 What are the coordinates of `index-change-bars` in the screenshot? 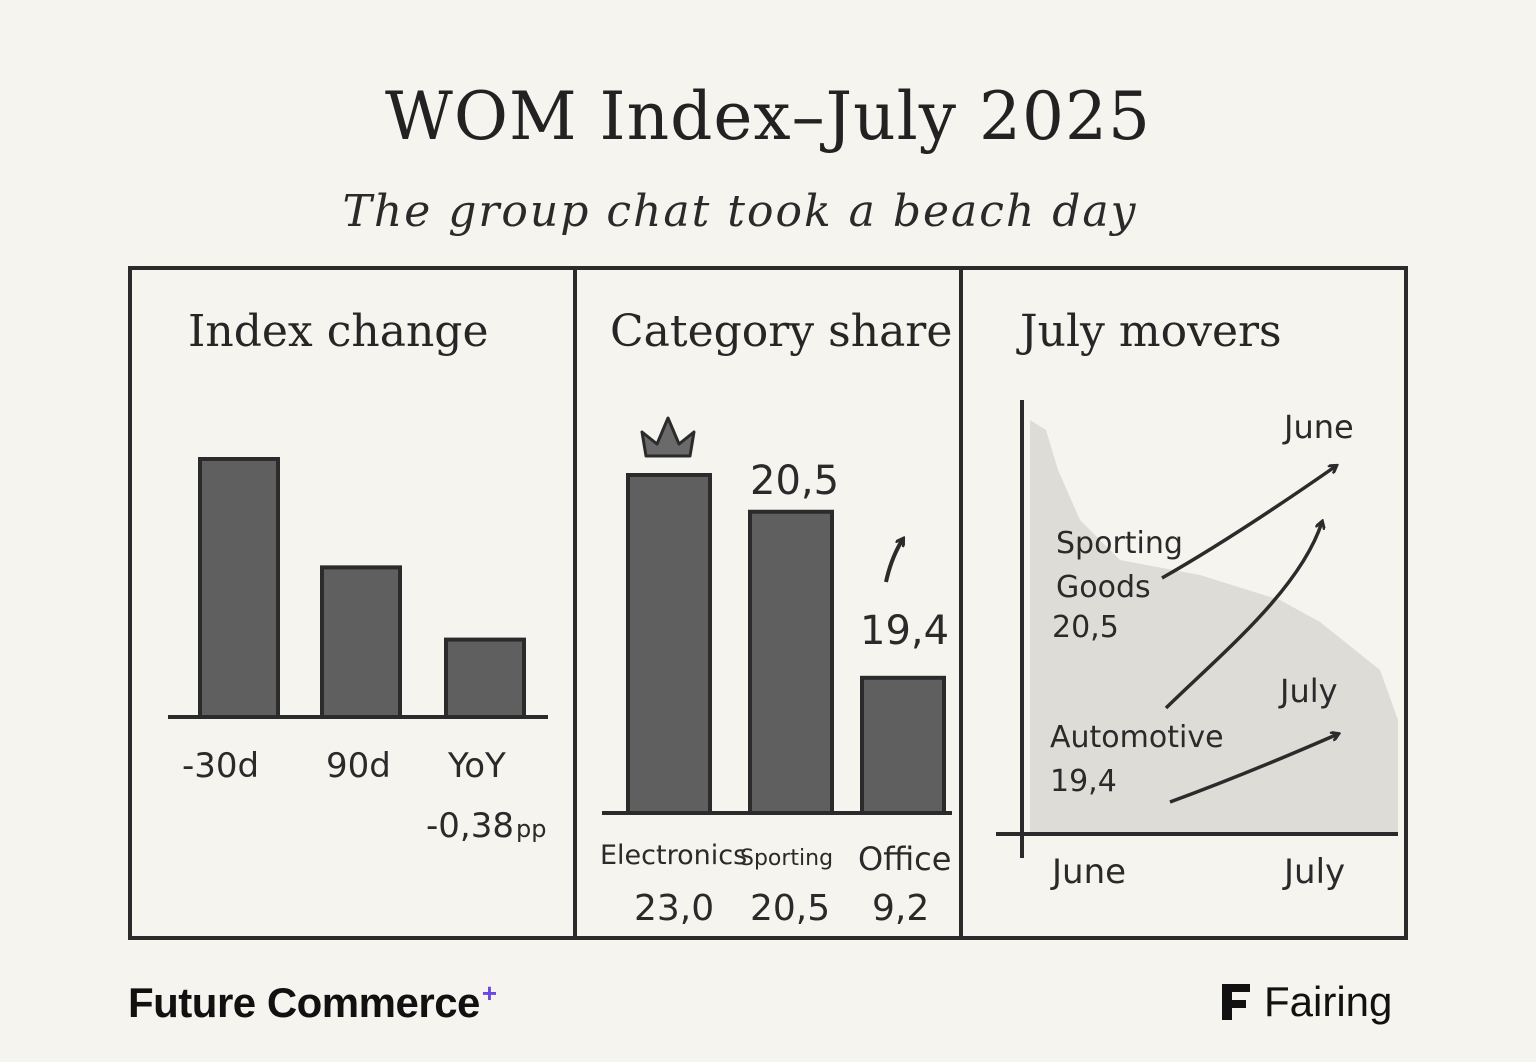 It's located at (362, 588).